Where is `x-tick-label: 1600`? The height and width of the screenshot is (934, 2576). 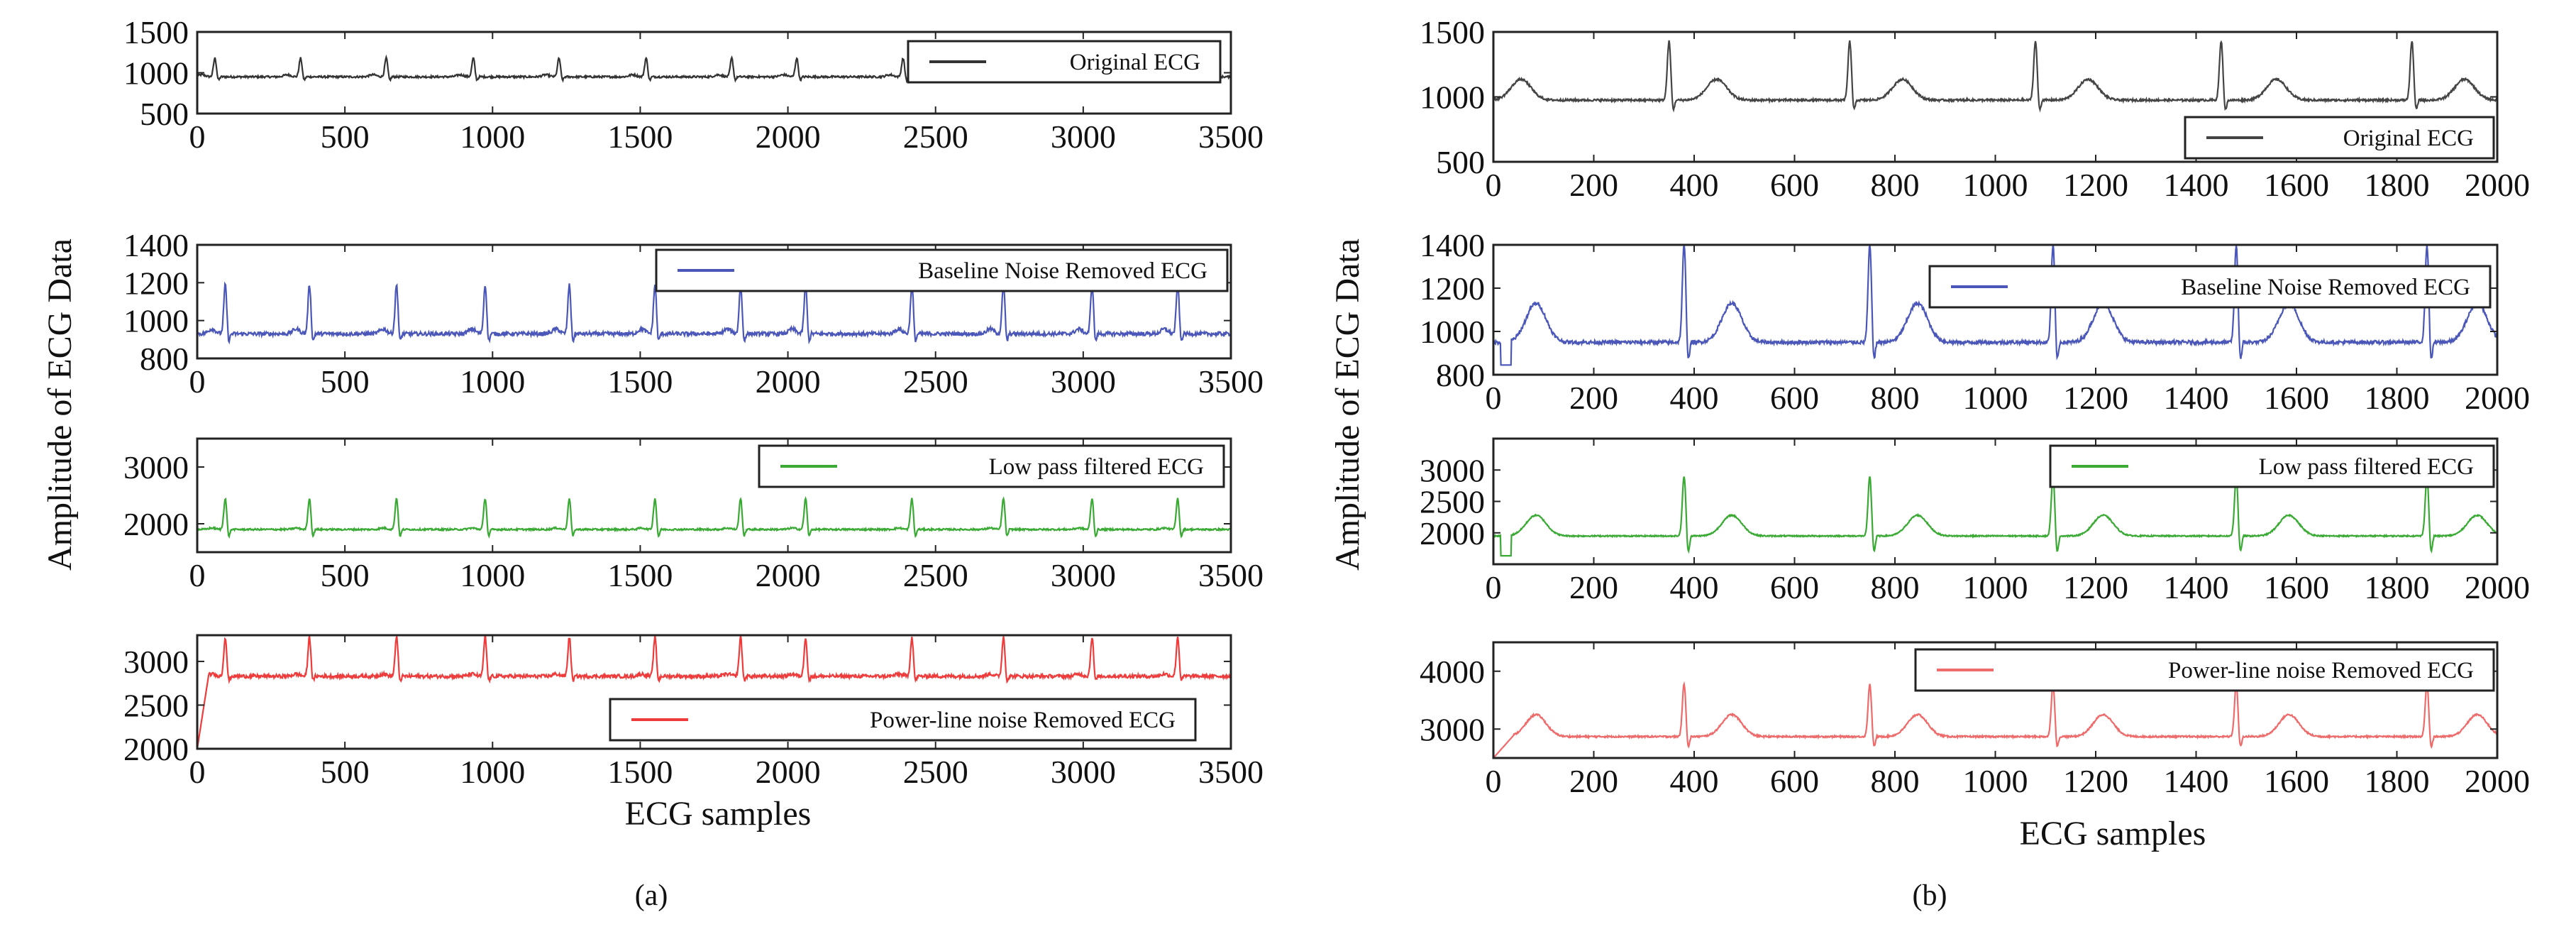 x-tick-label: 1600 is located at coordinates (2296, 398).